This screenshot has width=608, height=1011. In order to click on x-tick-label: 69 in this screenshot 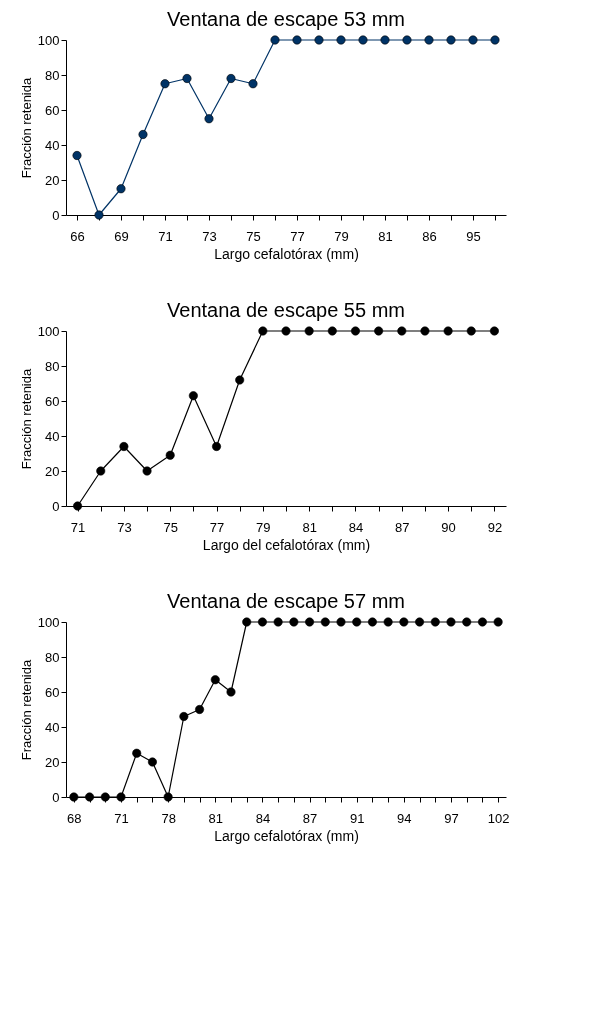, I will do `click(121, 236)`.